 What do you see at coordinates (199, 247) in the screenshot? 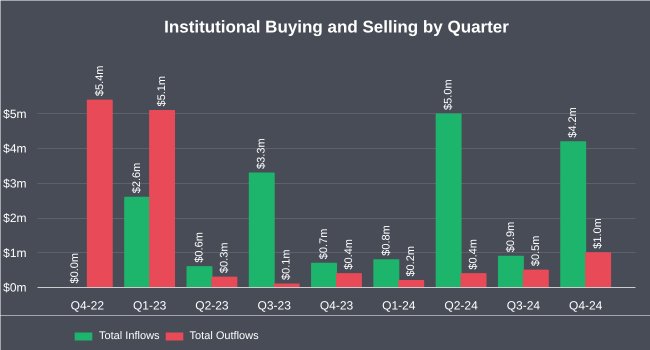
I see `data-label: $0.6m` at bounding box center [199, 247].